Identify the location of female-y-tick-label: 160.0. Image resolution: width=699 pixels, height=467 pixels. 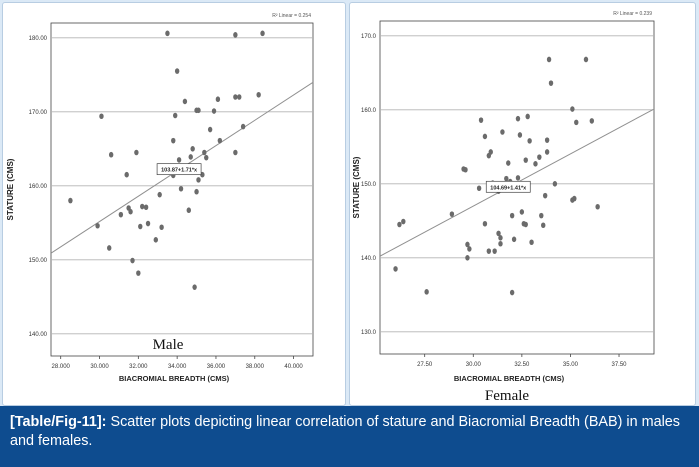
(369, 111).